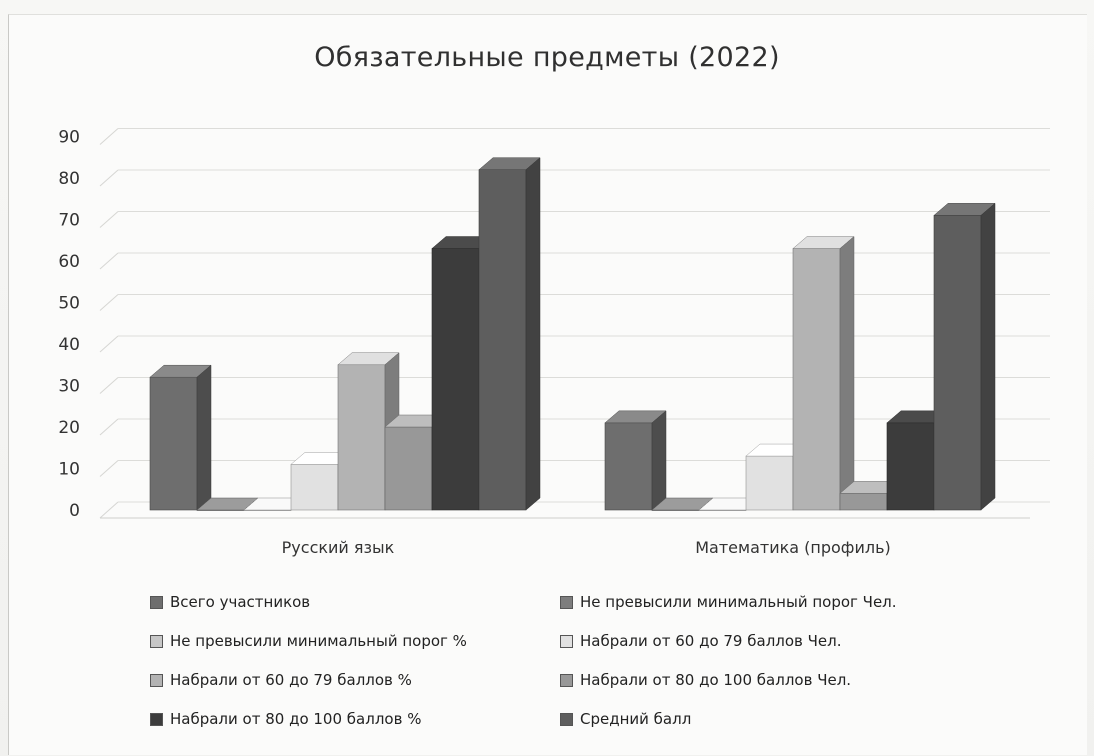 Image resolution: width=1094 pixels, height=756 pixels. Describe the element at coordinates (318, 641) in the screenshot. I see `legend-label: Не превысили минимальный порог %` at that location.